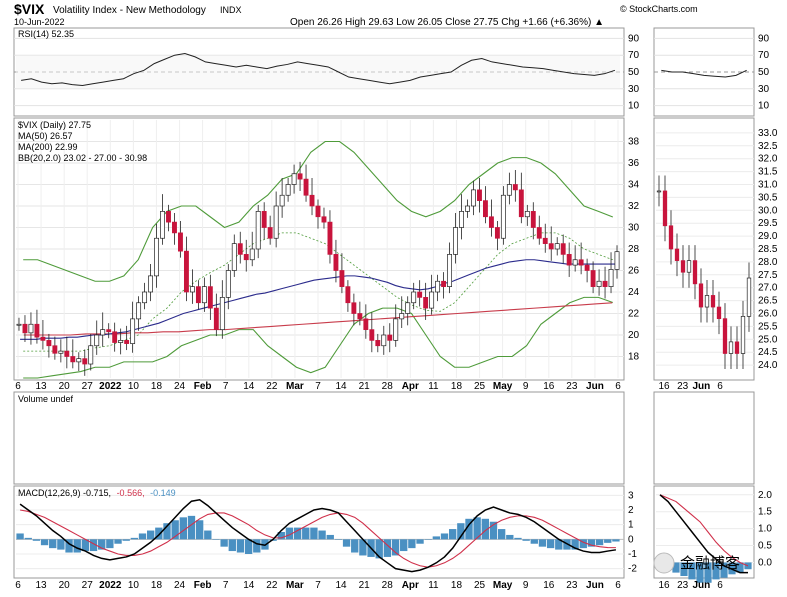 This screenshot has width=787, height=597. Describe the element at coordinates (526, 386) in the screenshot. I see `x-tick-label: 9` at that location.